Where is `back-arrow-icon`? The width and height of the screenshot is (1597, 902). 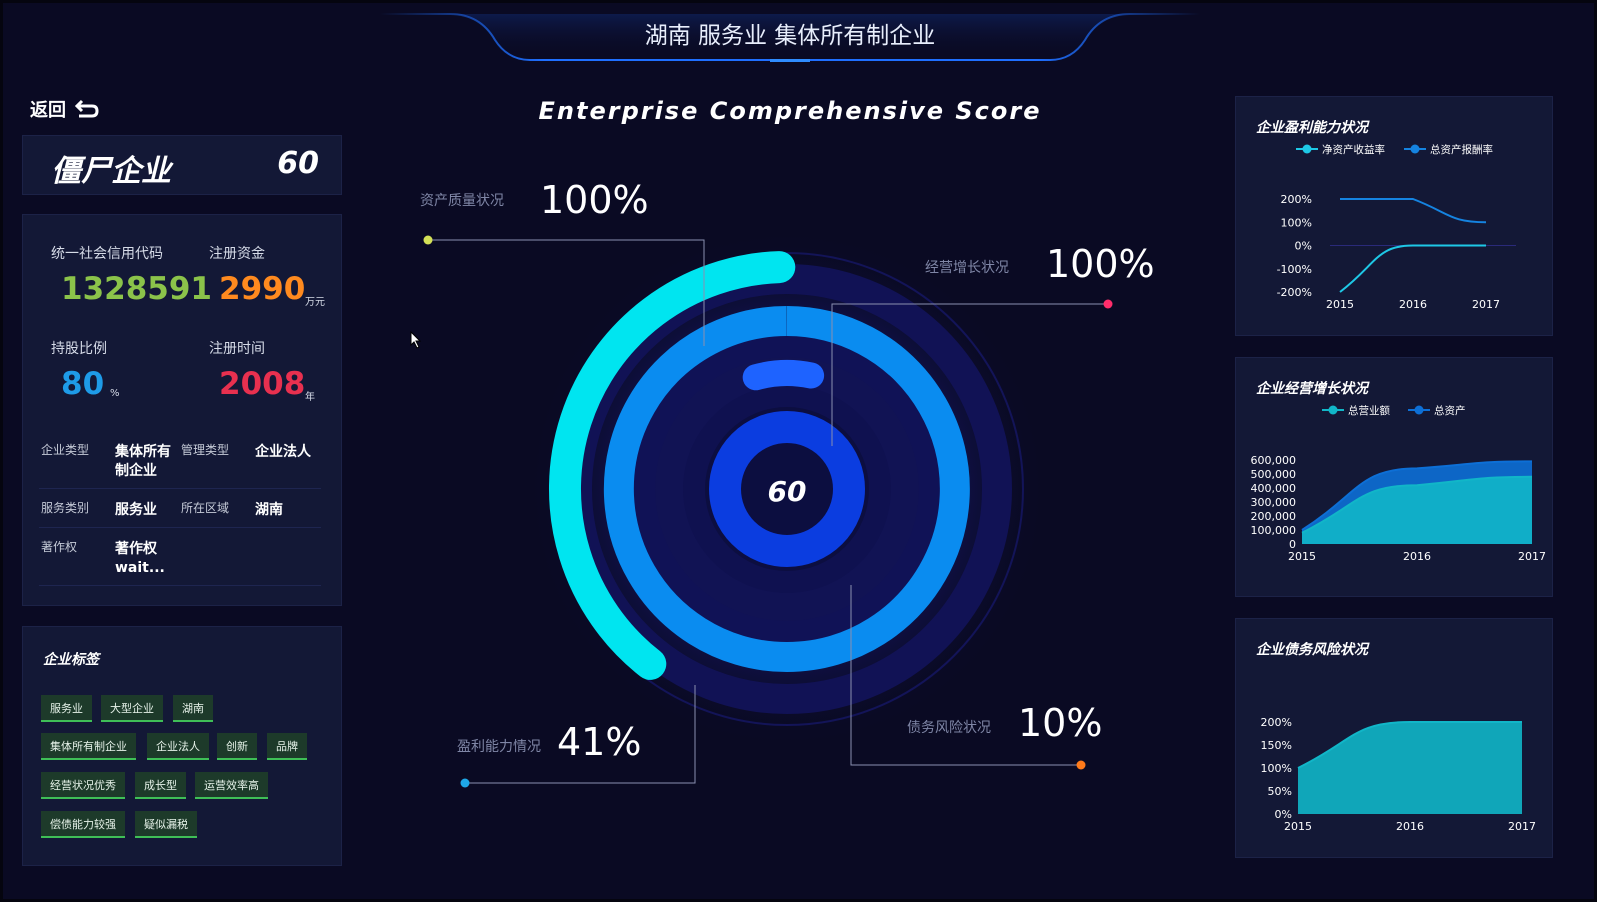 back-arrow-icon is located at coordinates (86, 108).